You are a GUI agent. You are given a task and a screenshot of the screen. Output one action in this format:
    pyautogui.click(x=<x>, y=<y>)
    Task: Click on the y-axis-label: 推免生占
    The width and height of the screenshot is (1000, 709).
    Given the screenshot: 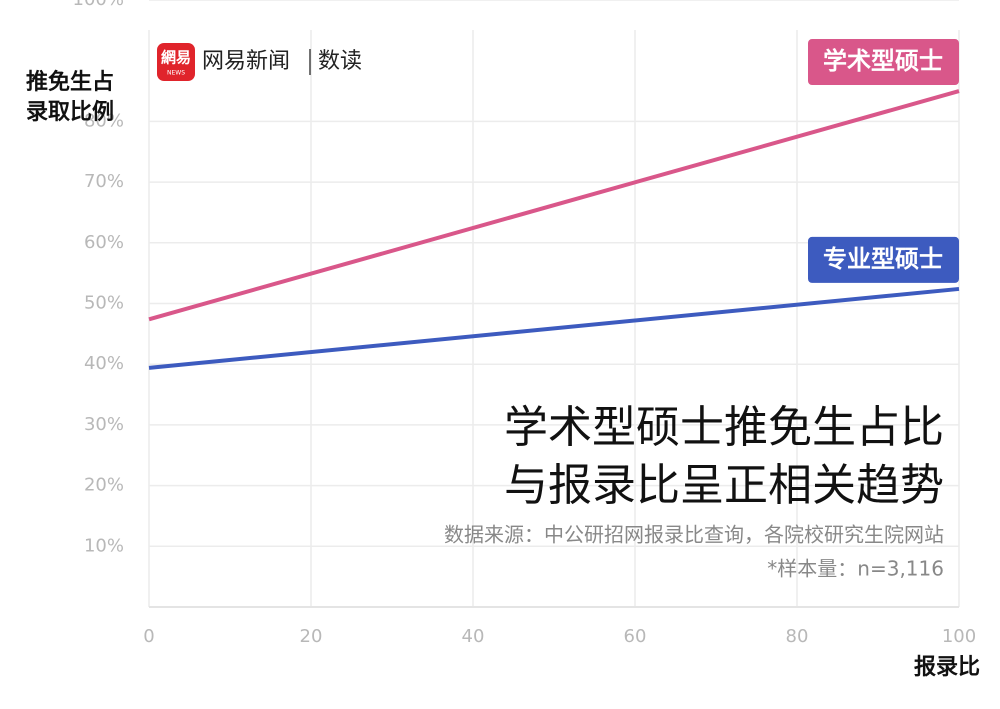 What is the action you would take?
    pyautogui.click(x=70, y=82)
    